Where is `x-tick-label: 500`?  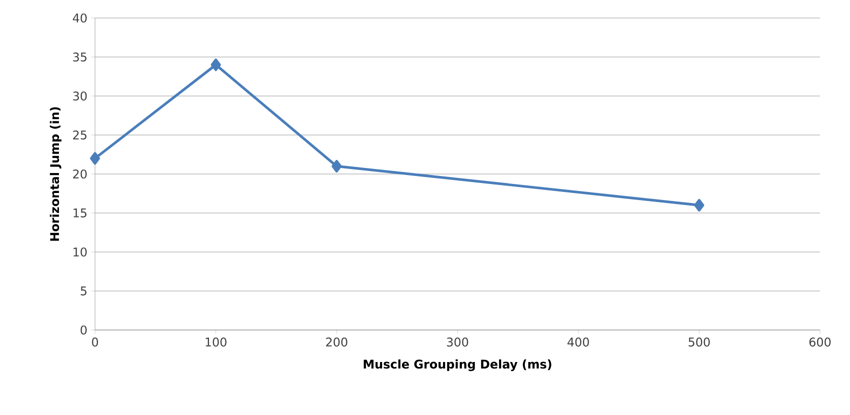
x-tick-label: 500 is located at coordinates (699, 342).